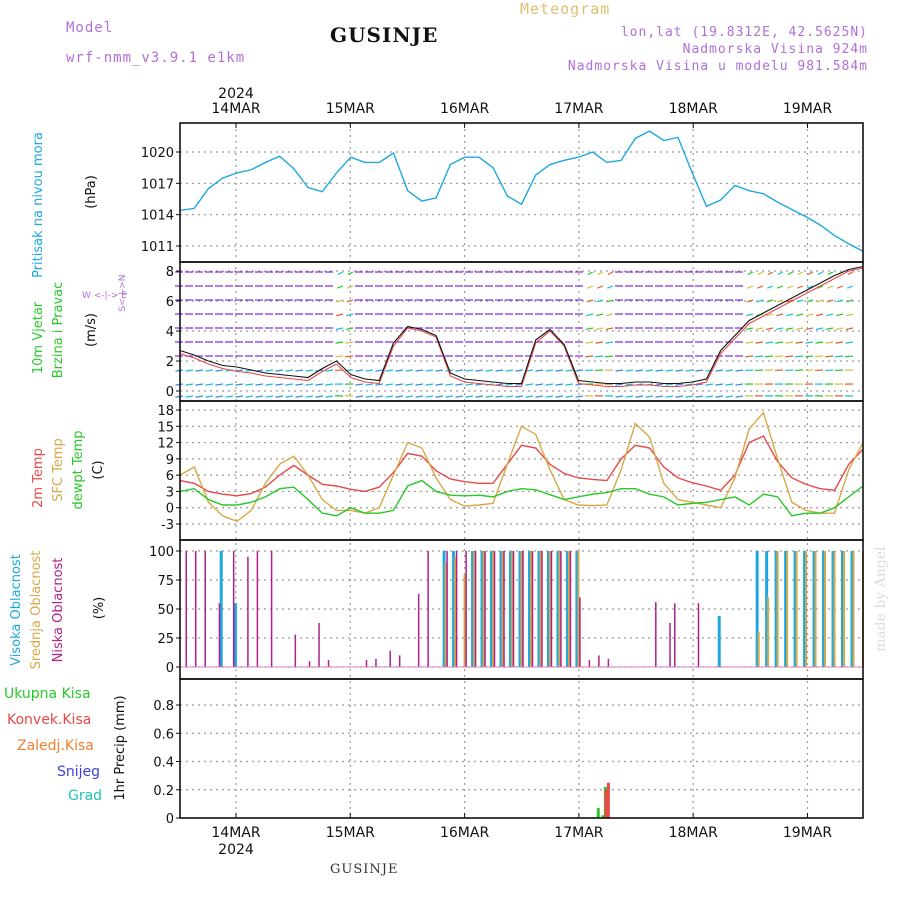 This screenshot has width=900, height=900. What do you see at coordinates (161, 552) in the screenshot?
I see `y-tick-label: 100` at bounding box center [161, 552].